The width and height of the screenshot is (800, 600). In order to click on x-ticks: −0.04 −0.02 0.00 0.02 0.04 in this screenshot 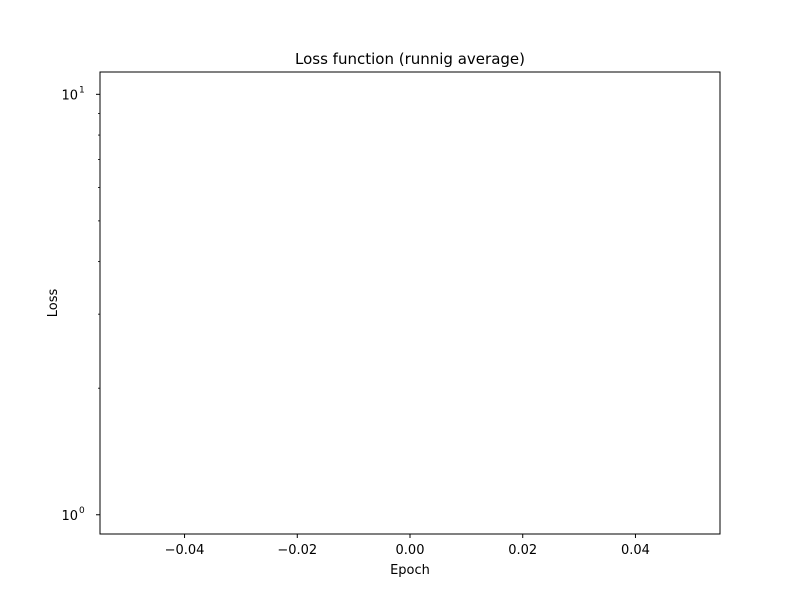, I will do `click(407, 546)`.